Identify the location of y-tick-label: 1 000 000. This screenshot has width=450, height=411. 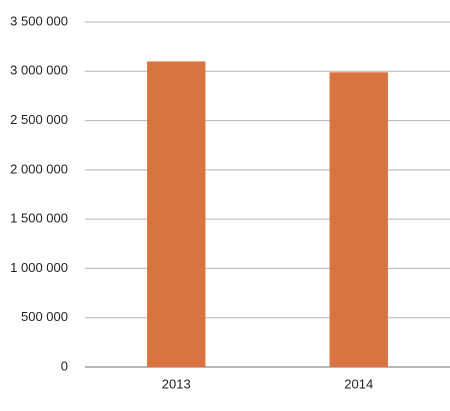
(39, 267).